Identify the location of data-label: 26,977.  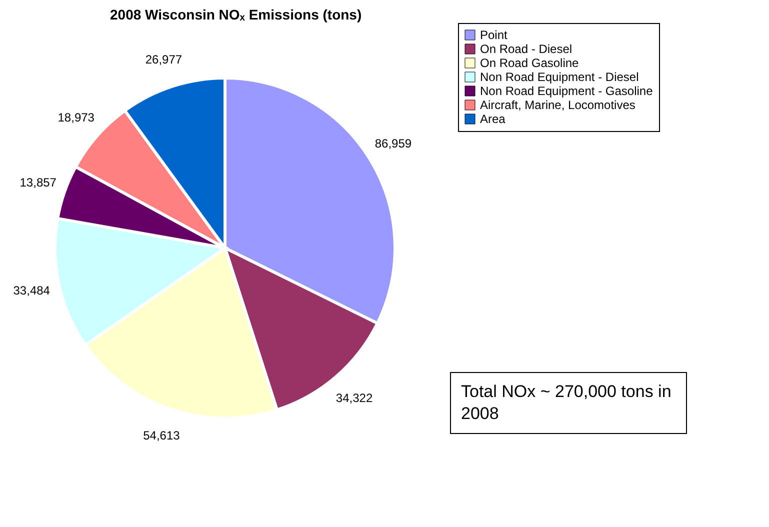
(163, 59).